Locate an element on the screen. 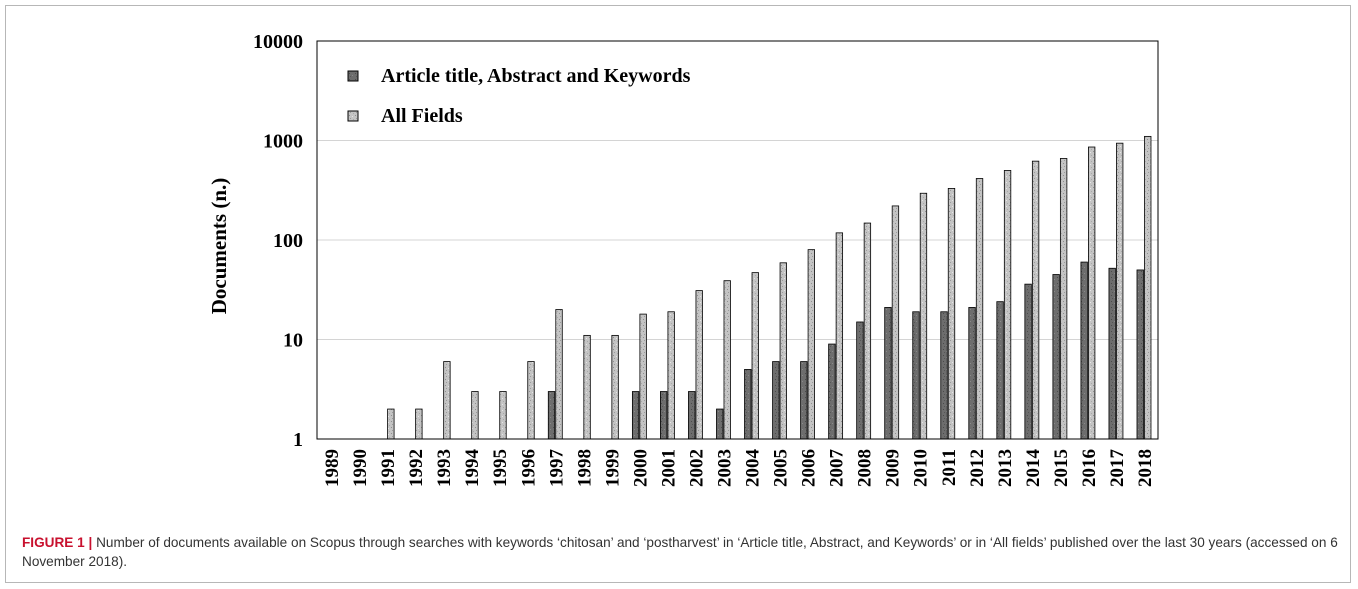 The image size is (1358, 589). y-tick-label: 10 is located at coordinates (293, 341).